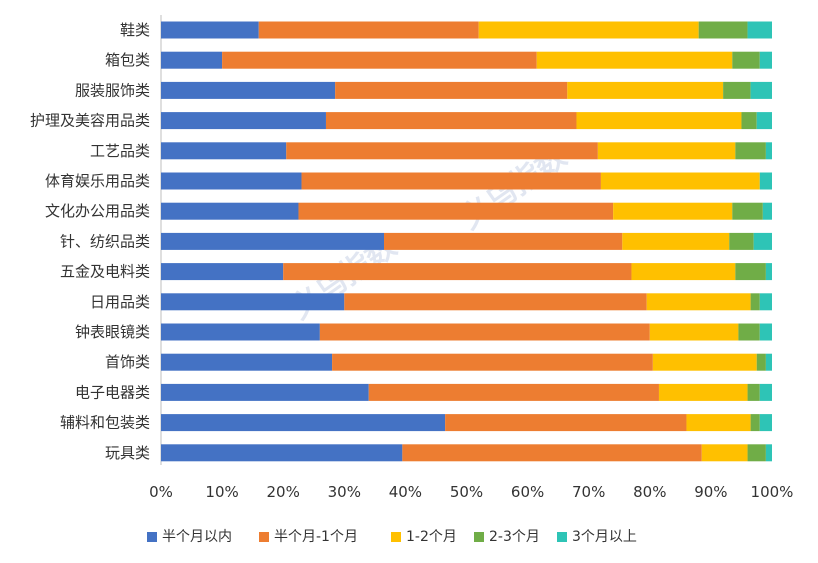 The image size is (818, 563). What do you see at coordinates (431, 537) in the screenshot?
I see `legend-label-2: 1-2个月` at bounding box center [431, 537].